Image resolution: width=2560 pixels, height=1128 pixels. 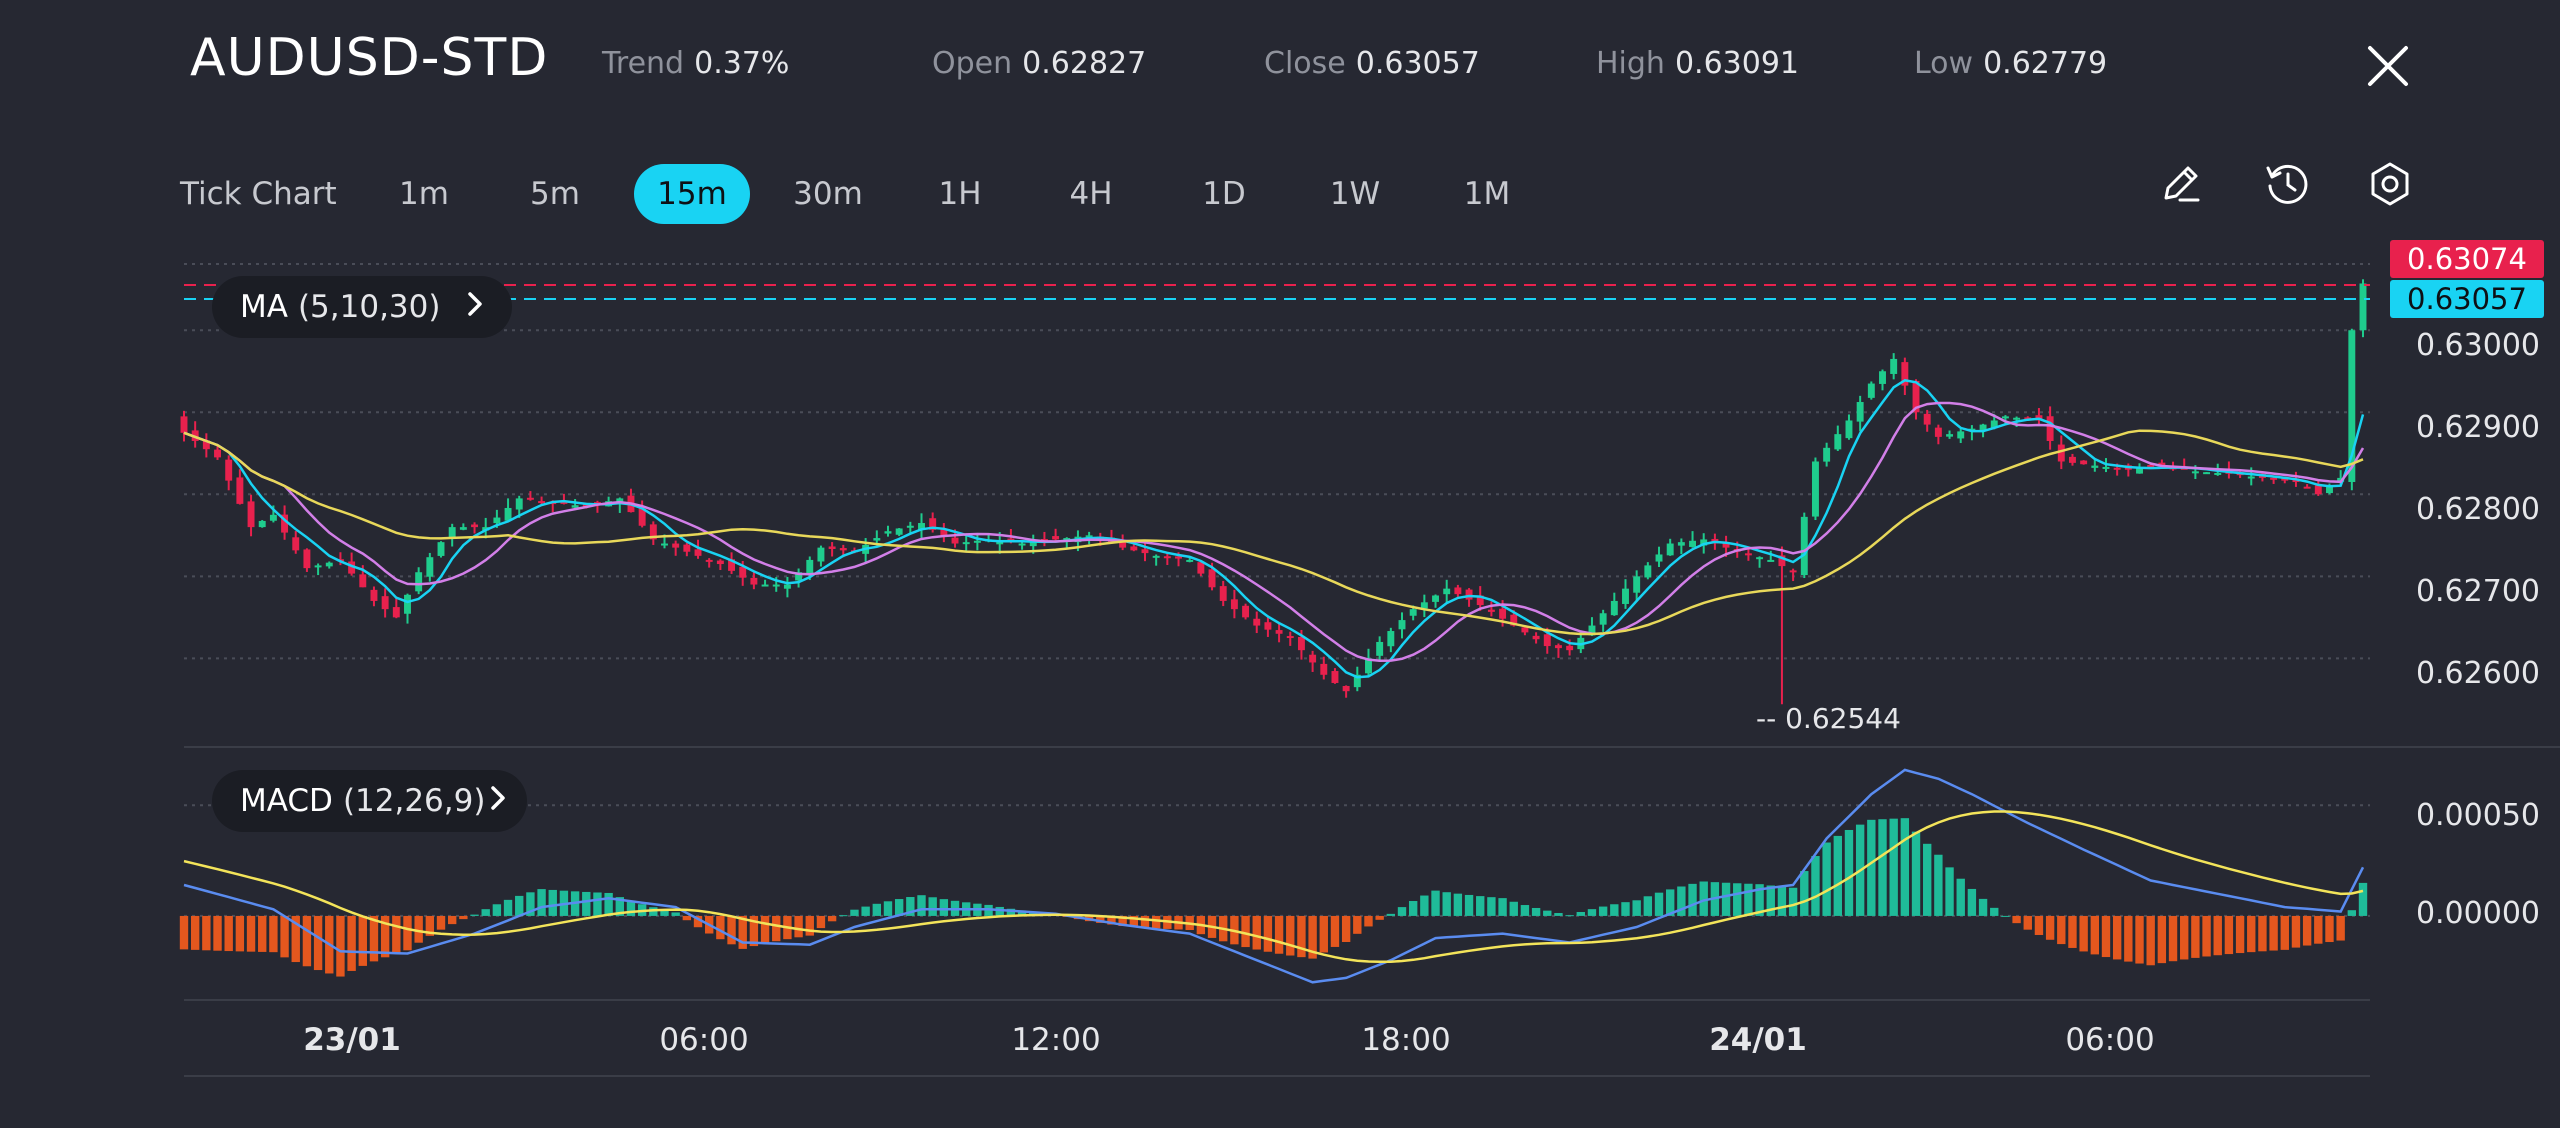 I want to click on tab-1h: 1H, so click(x=960, y=194).